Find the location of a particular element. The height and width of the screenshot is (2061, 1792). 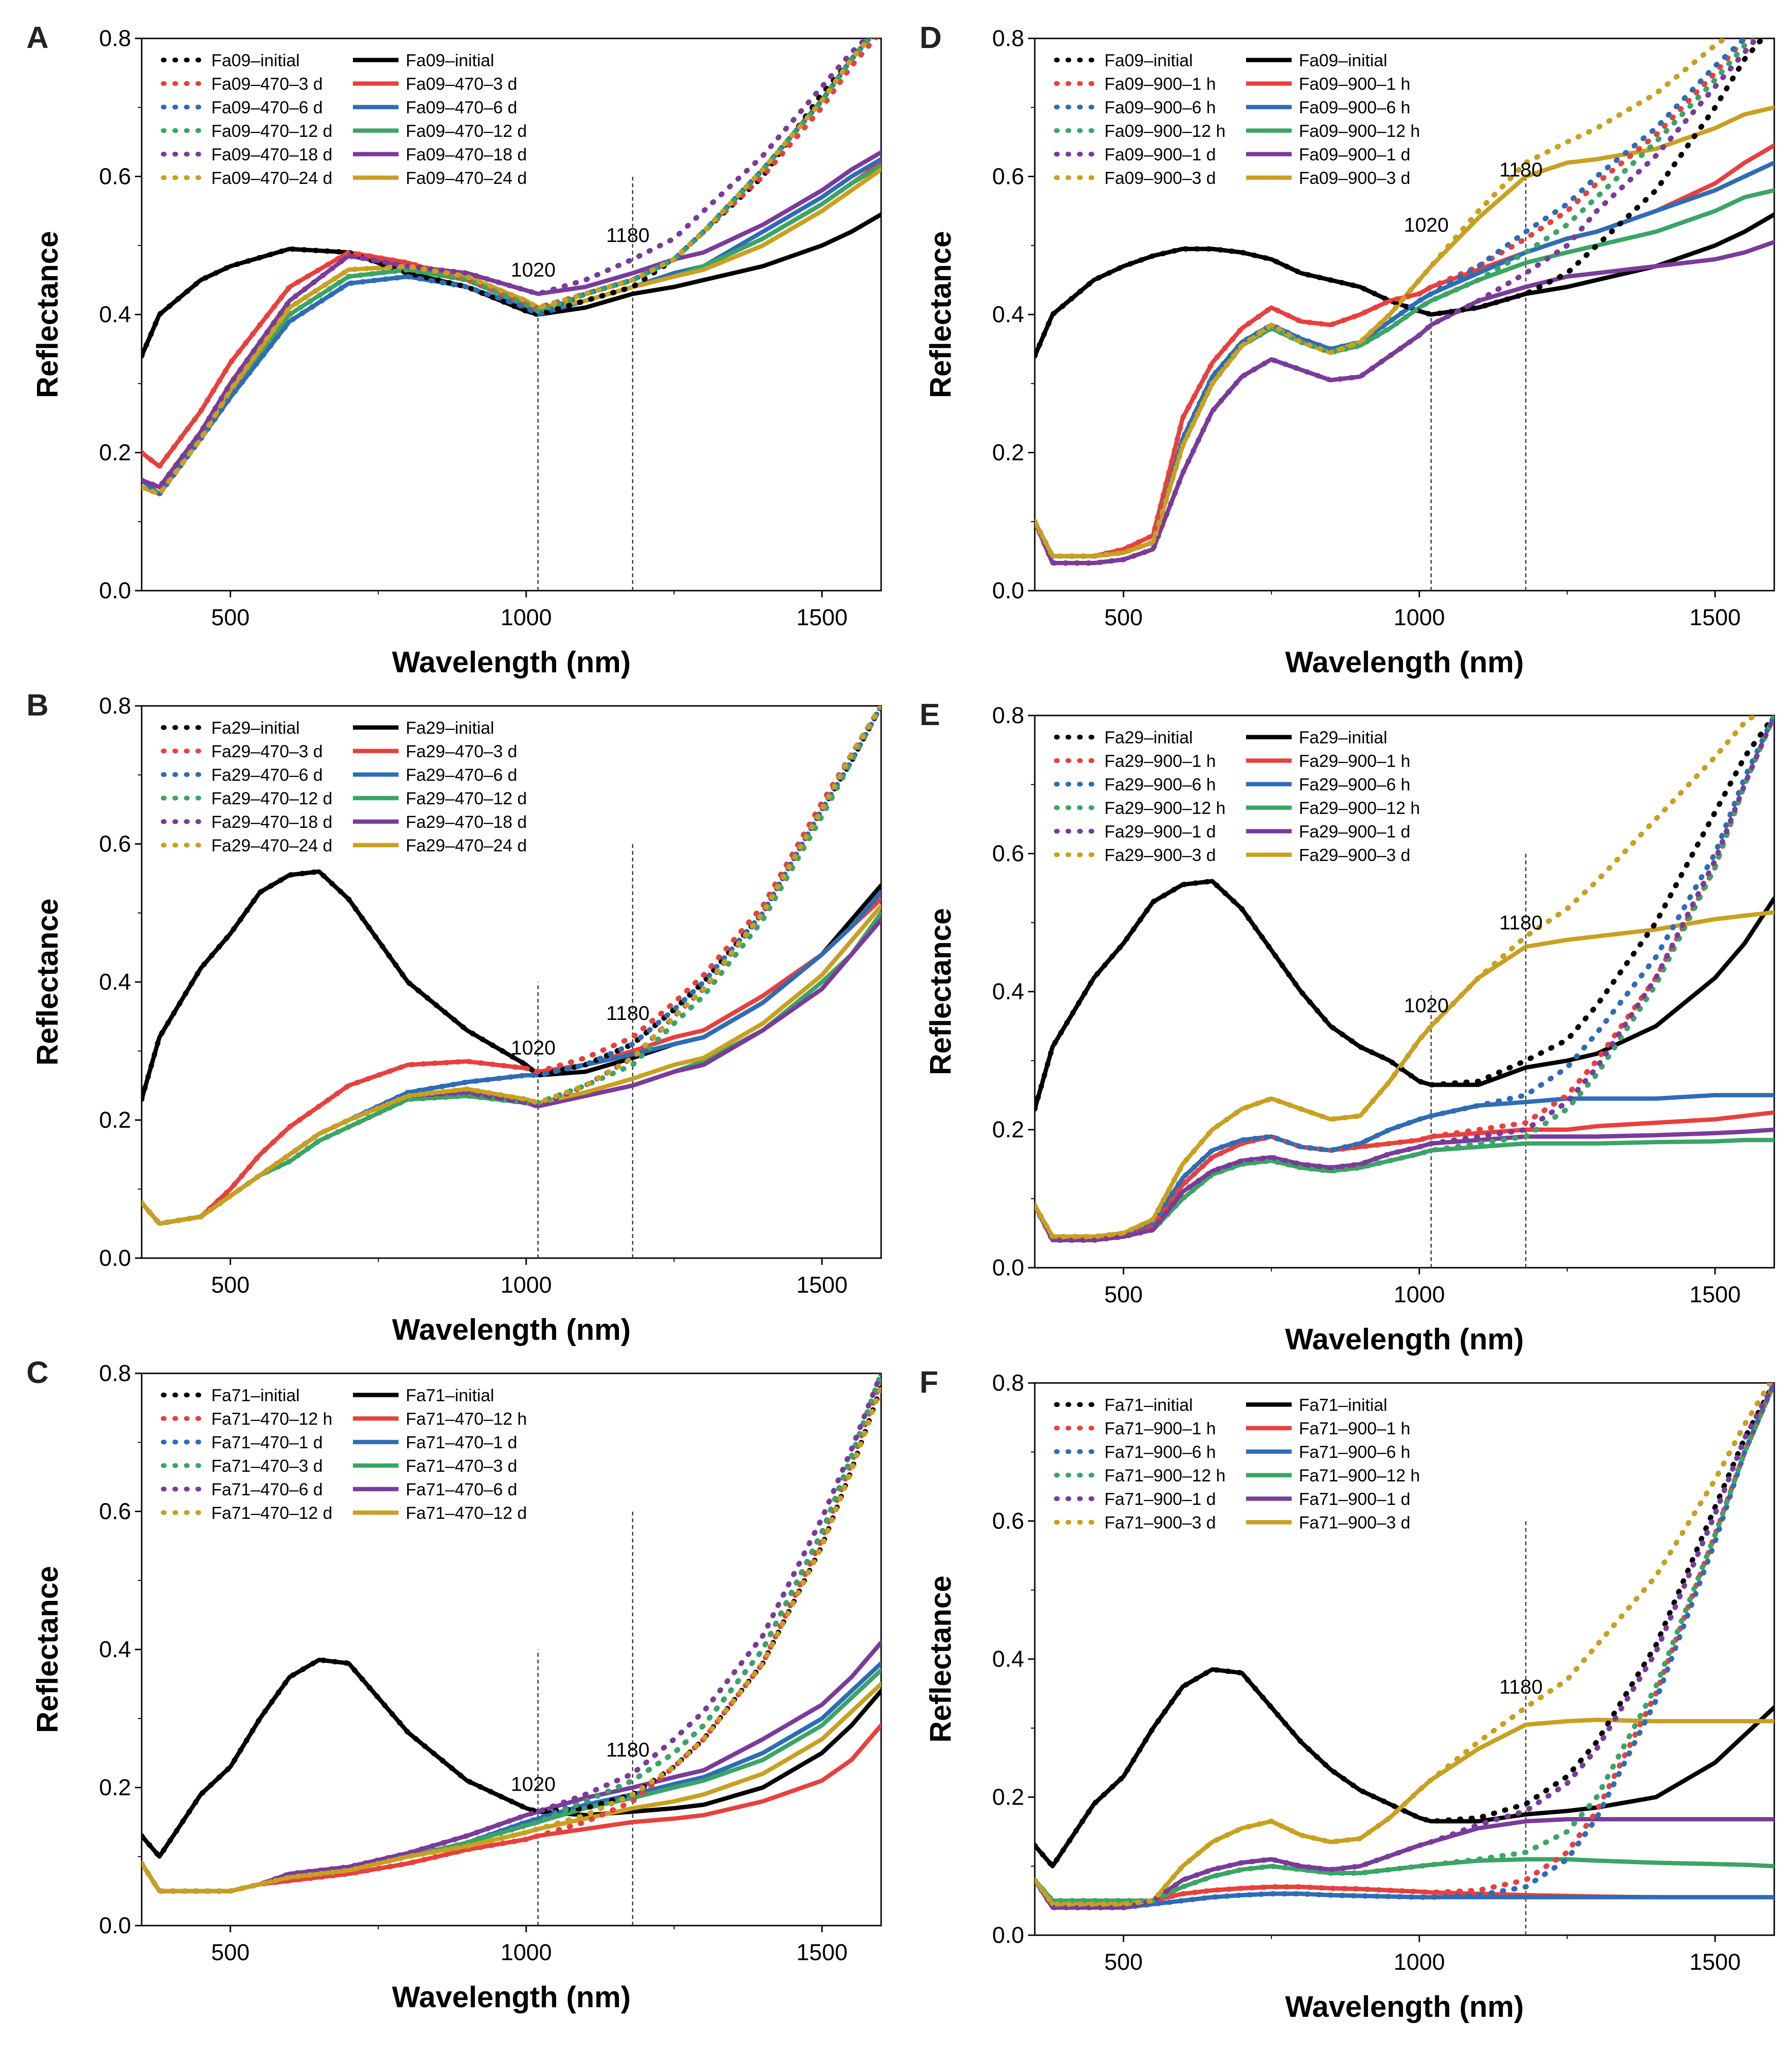

legend-solid-label: Fa71–470–12 d is located at coordinates (466, 1513).